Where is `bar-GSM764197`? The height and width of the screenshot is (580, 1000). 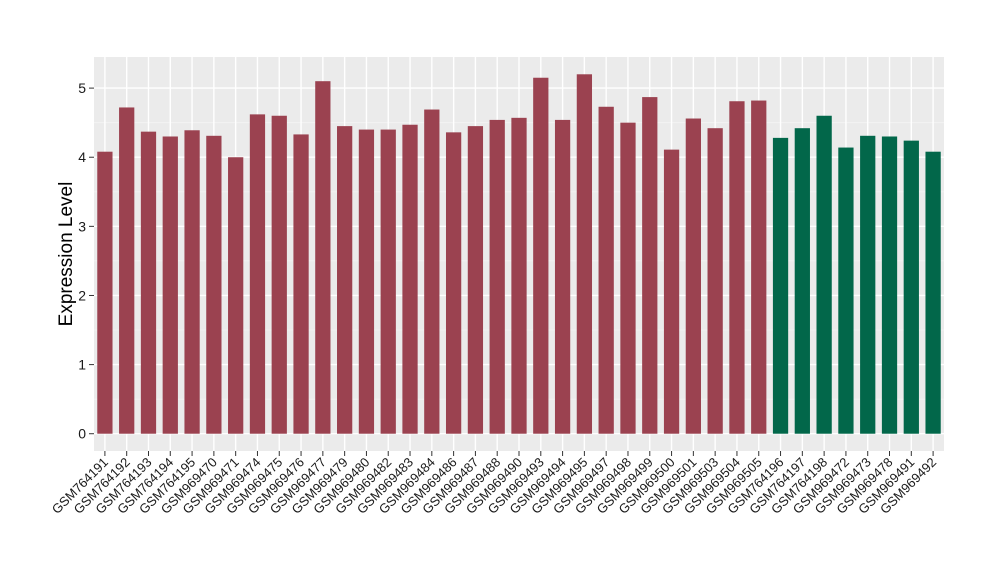
bar-GSM764197 is located at coordinates (802, 281).